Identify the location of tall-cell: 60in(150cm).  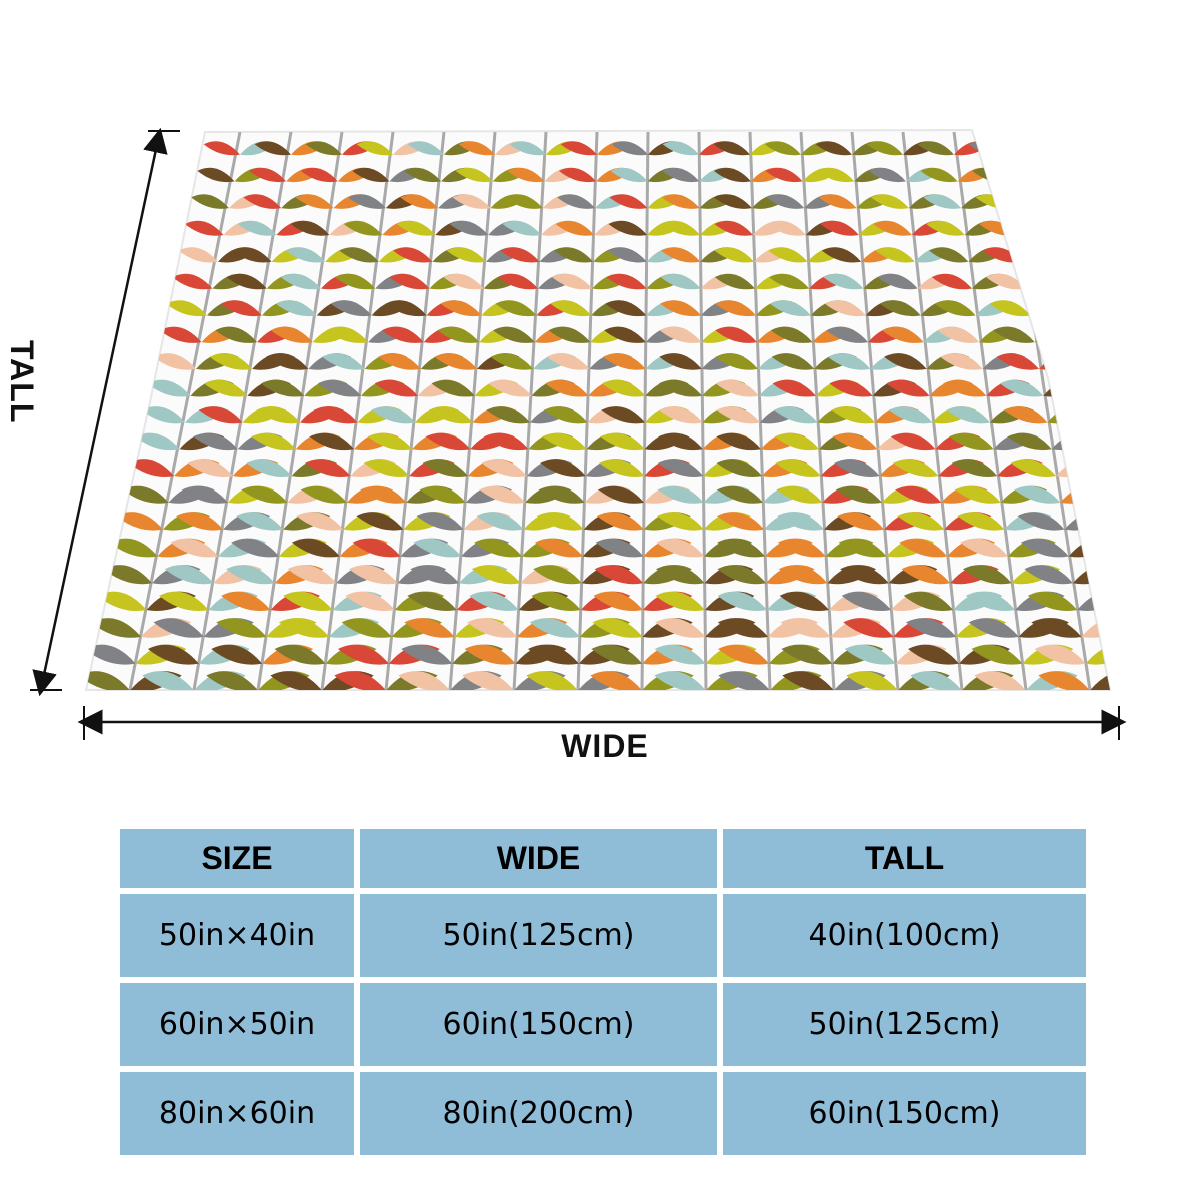
(904, 1113).